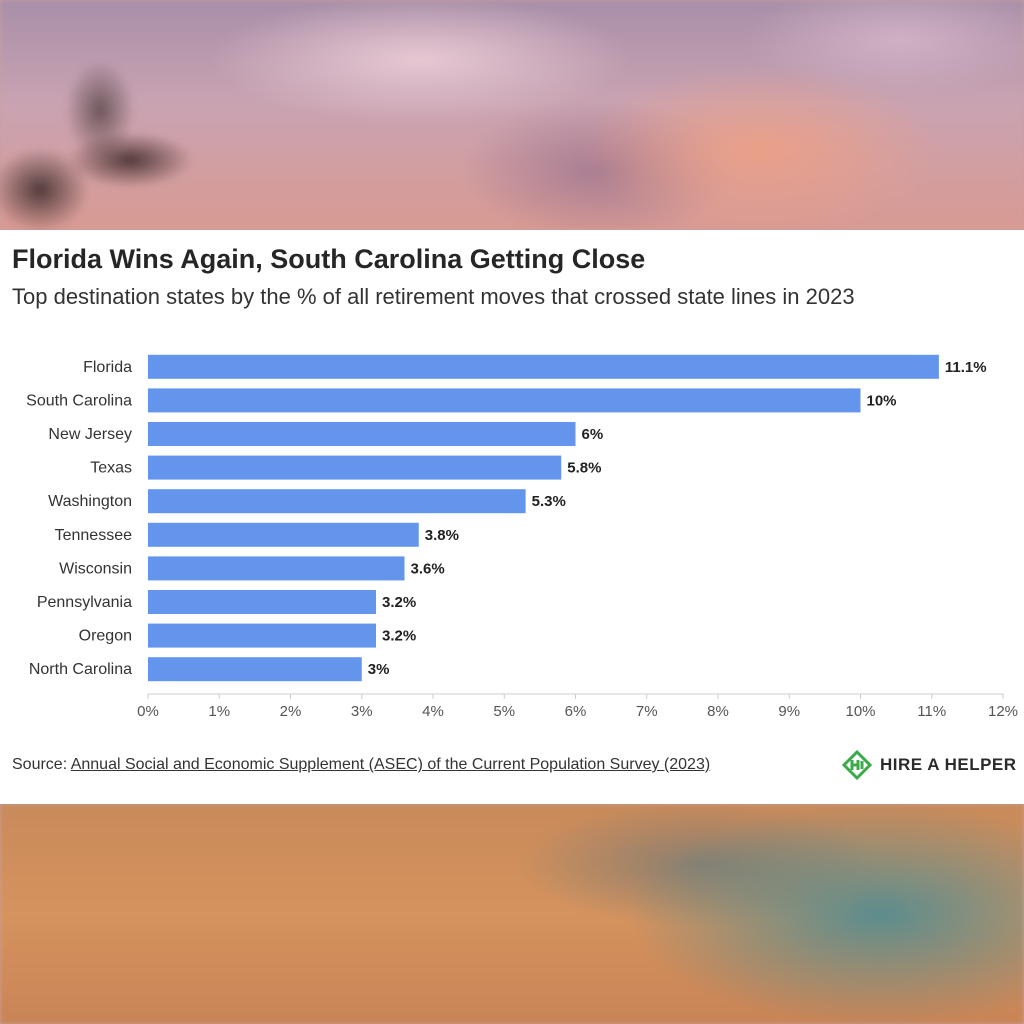  Describe the element at coordinates (504, 711) in the screenshot. I see `x-tick-label: 5%` at that location.